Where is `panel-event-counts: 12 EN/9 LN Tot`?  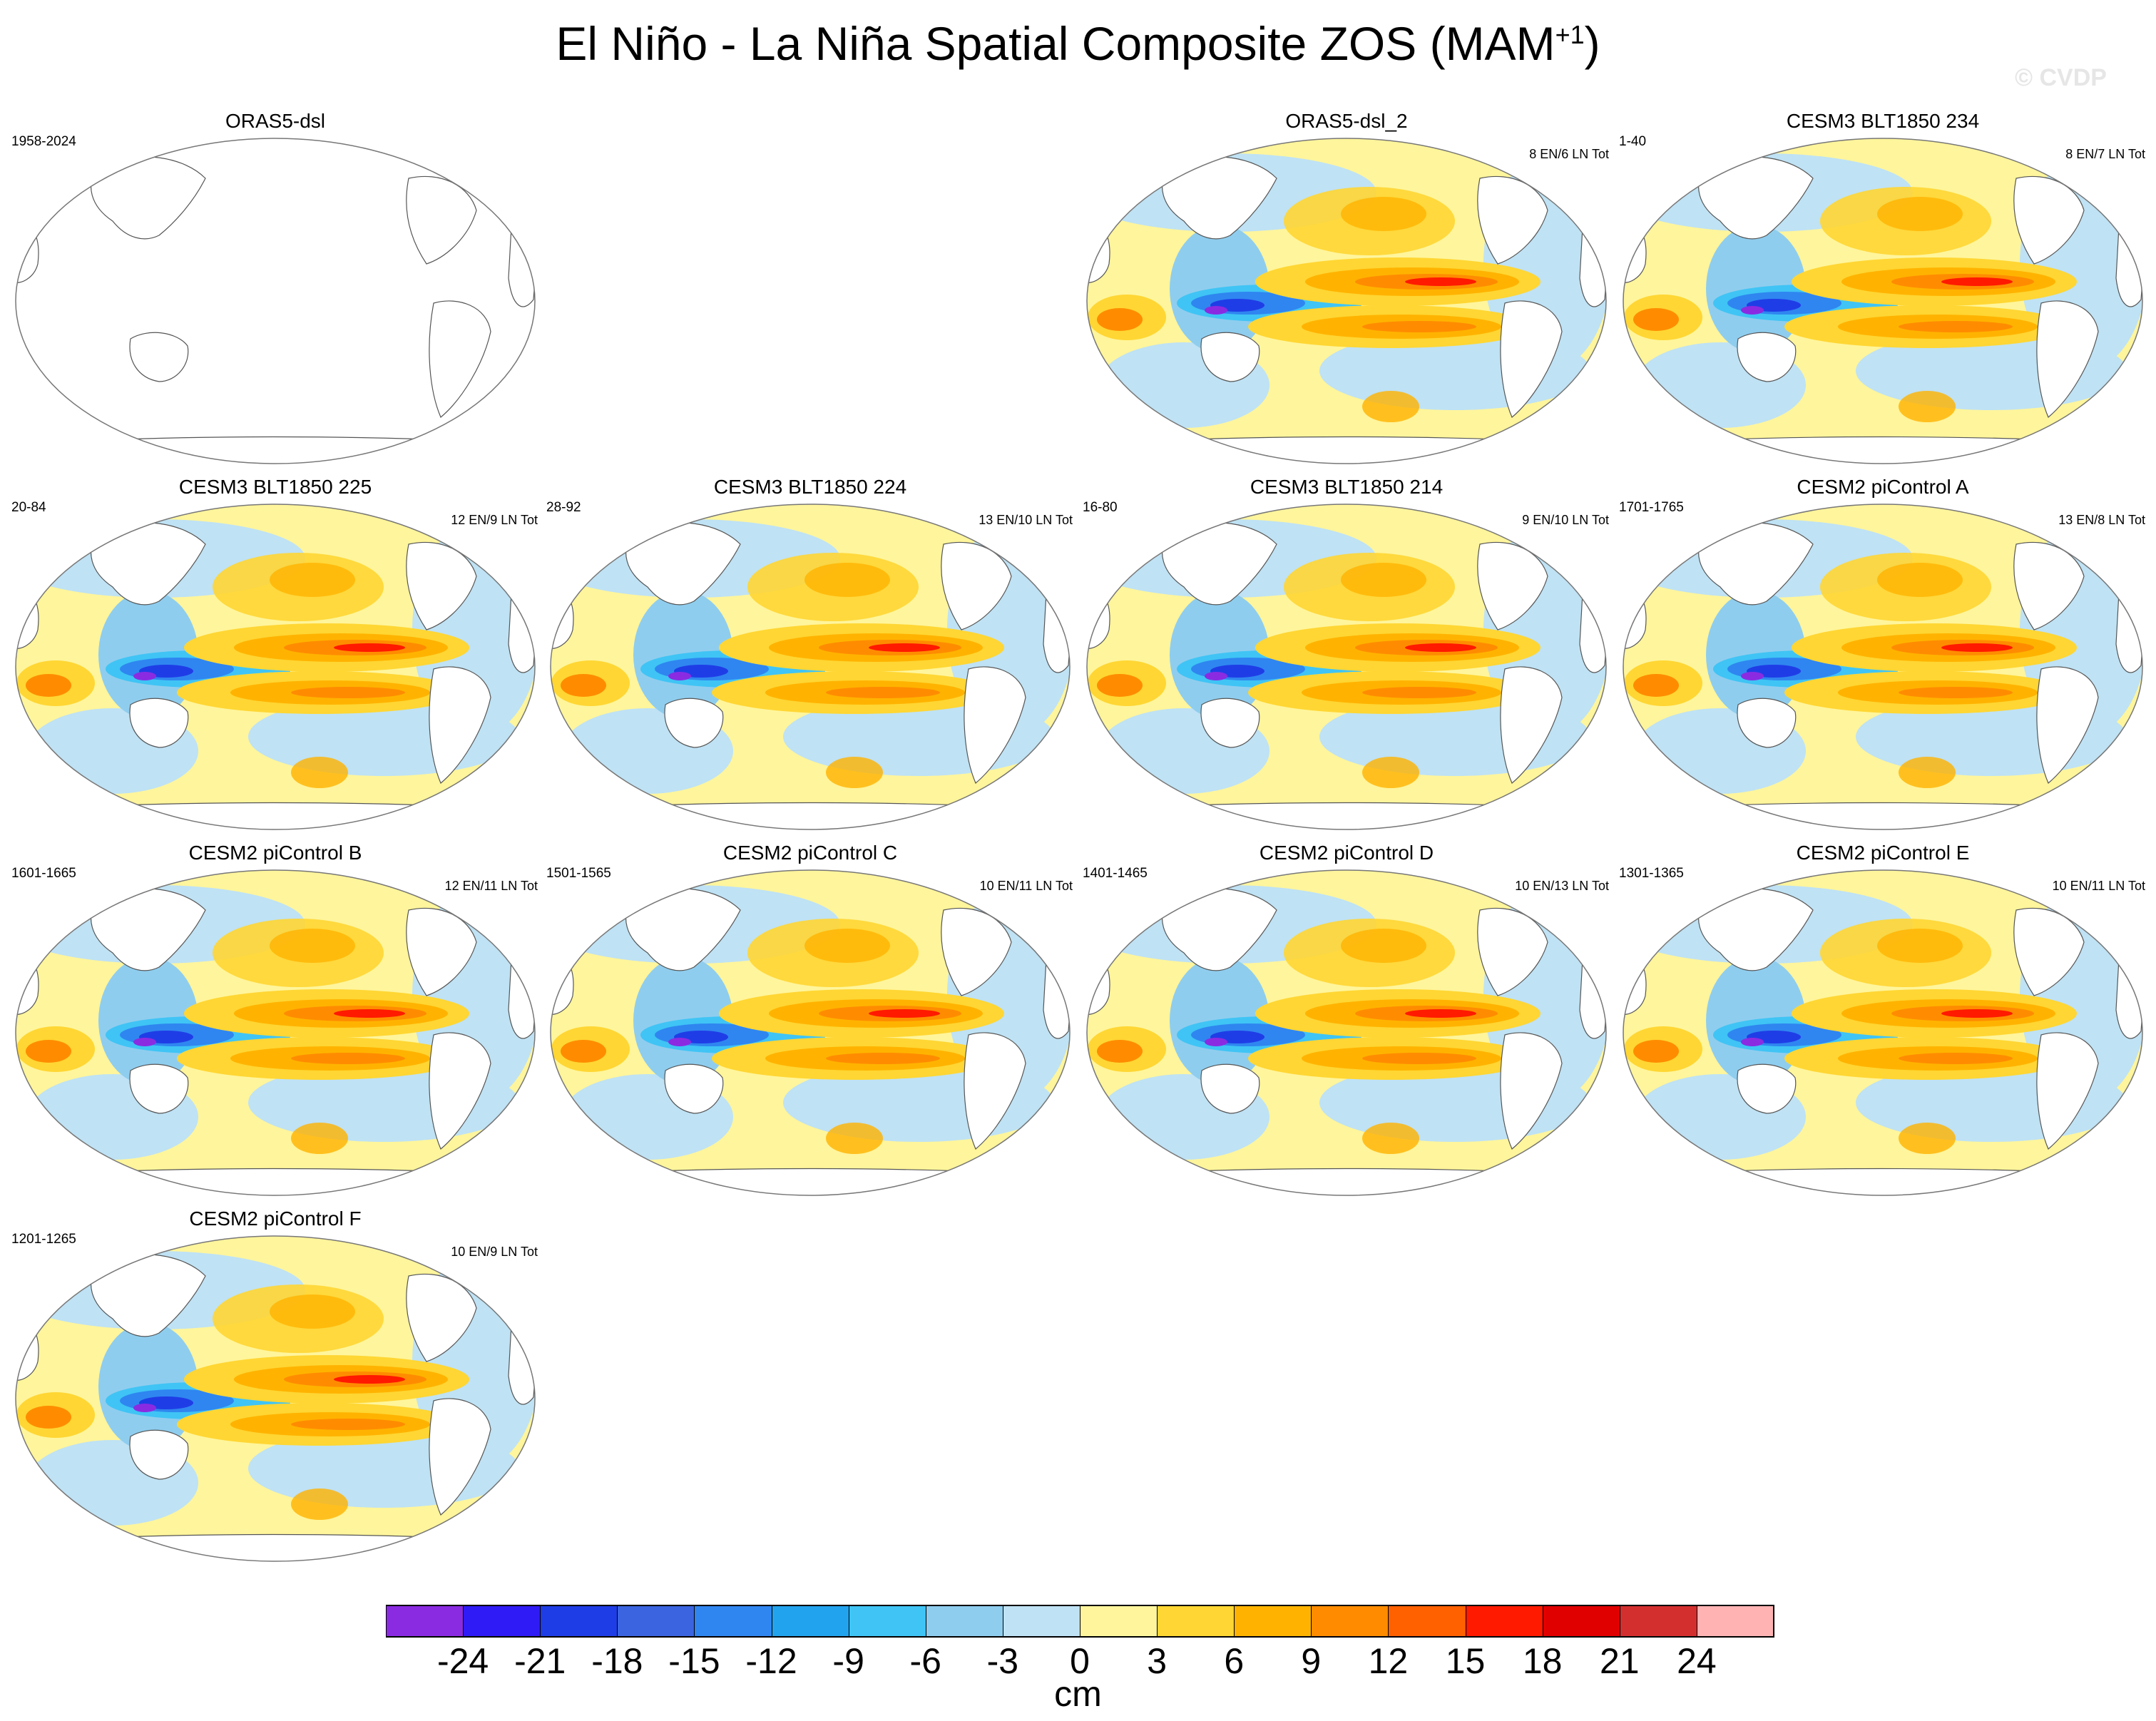
panel-event-counts: 12 EN/9 LN Tot is located at coordinates (494, 520).